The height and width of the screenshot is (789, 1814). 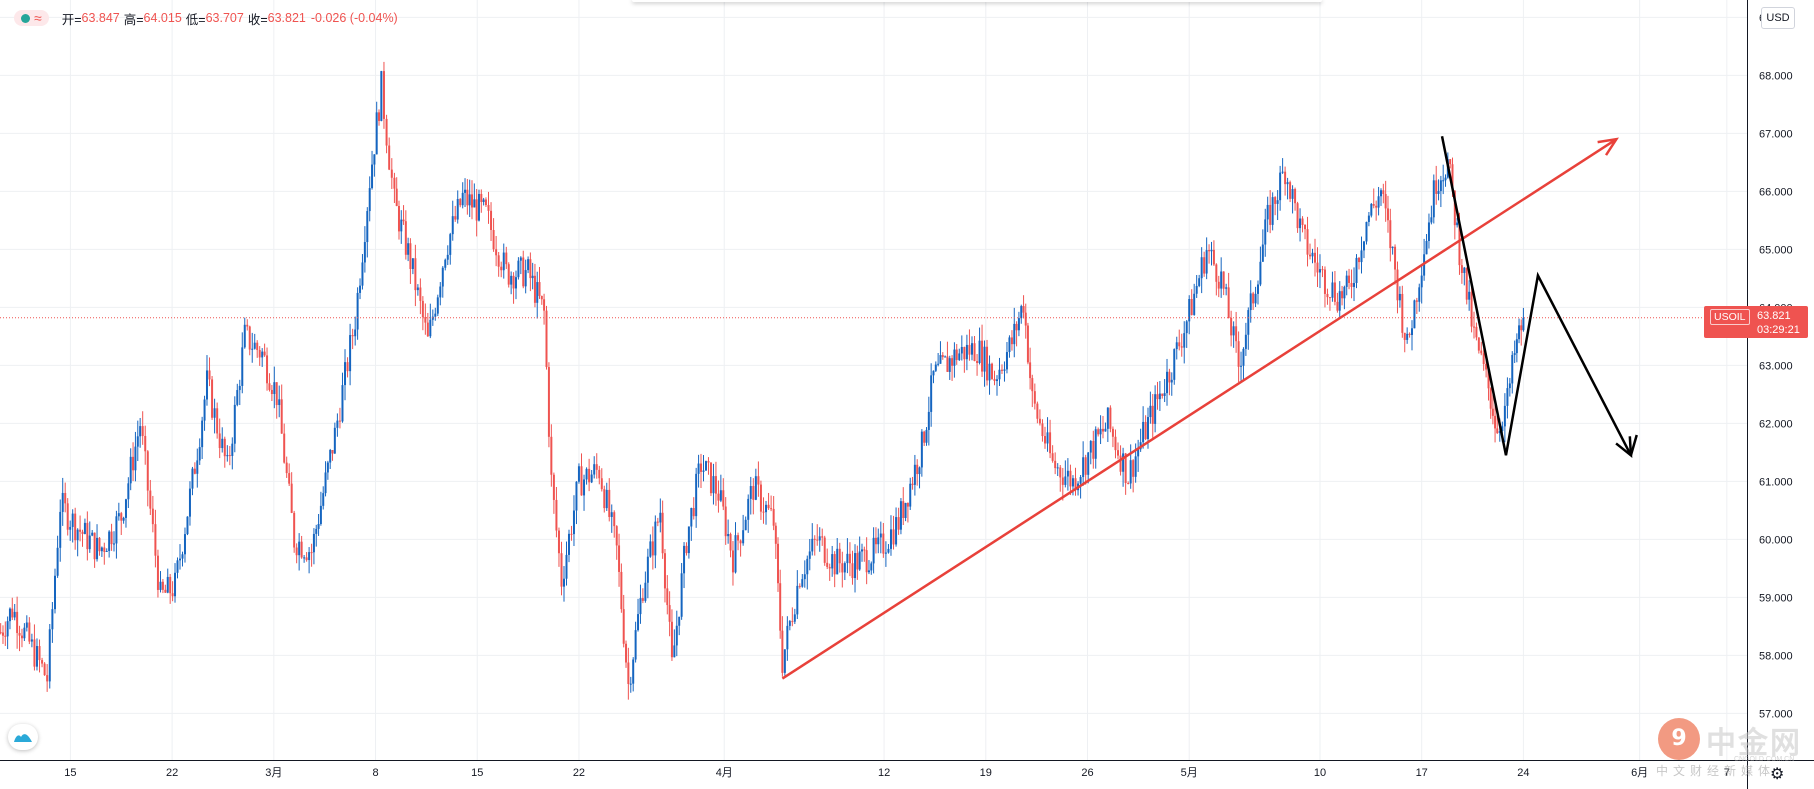 What do you see at coordinates (1422, 773) in the screenshot?
I see `time-tick-label: 17` at bounding box center [1422, 773].